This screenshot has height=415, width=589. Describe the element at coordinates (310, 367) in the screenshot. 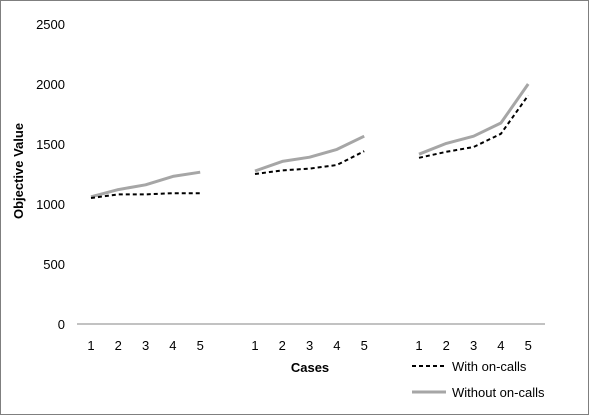

I see `x-axis-title: Cases` at that location.